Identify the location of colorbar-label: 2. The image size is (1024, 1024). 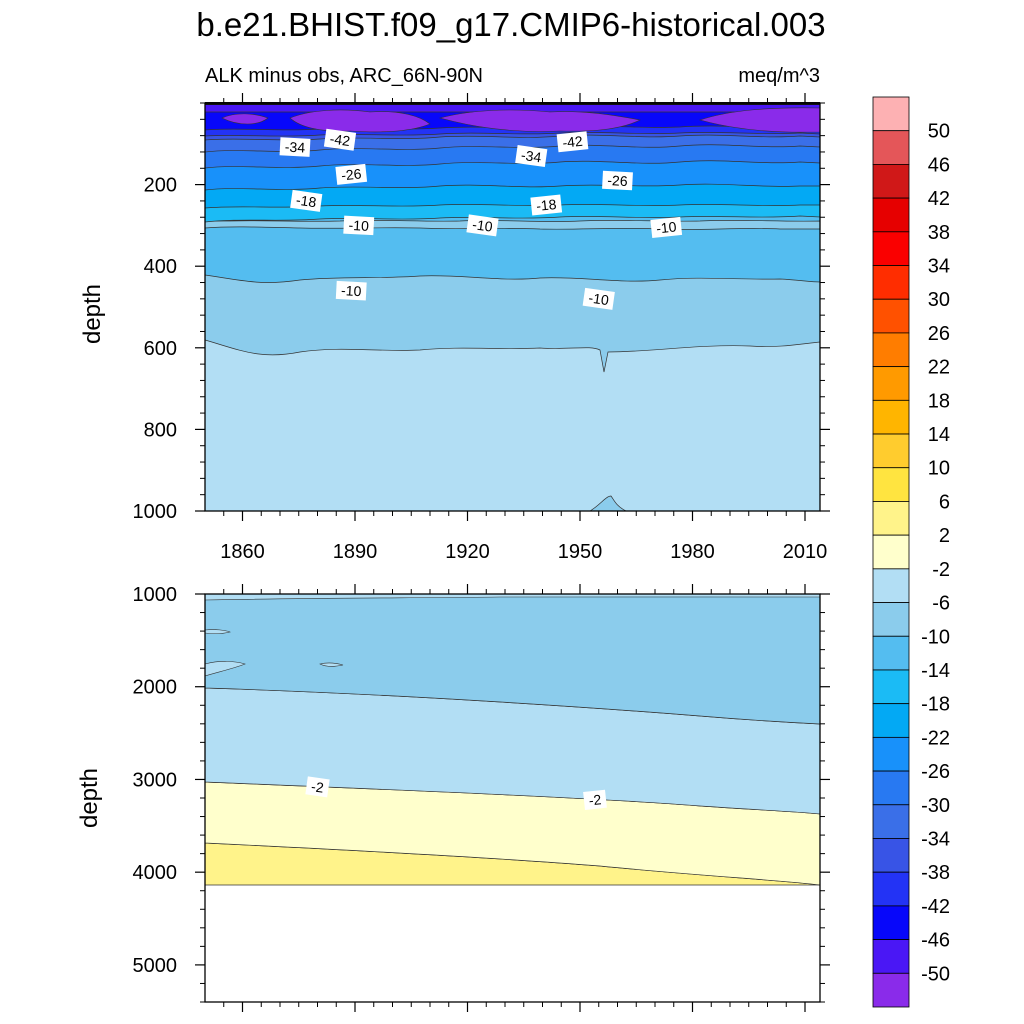
(944, 536).